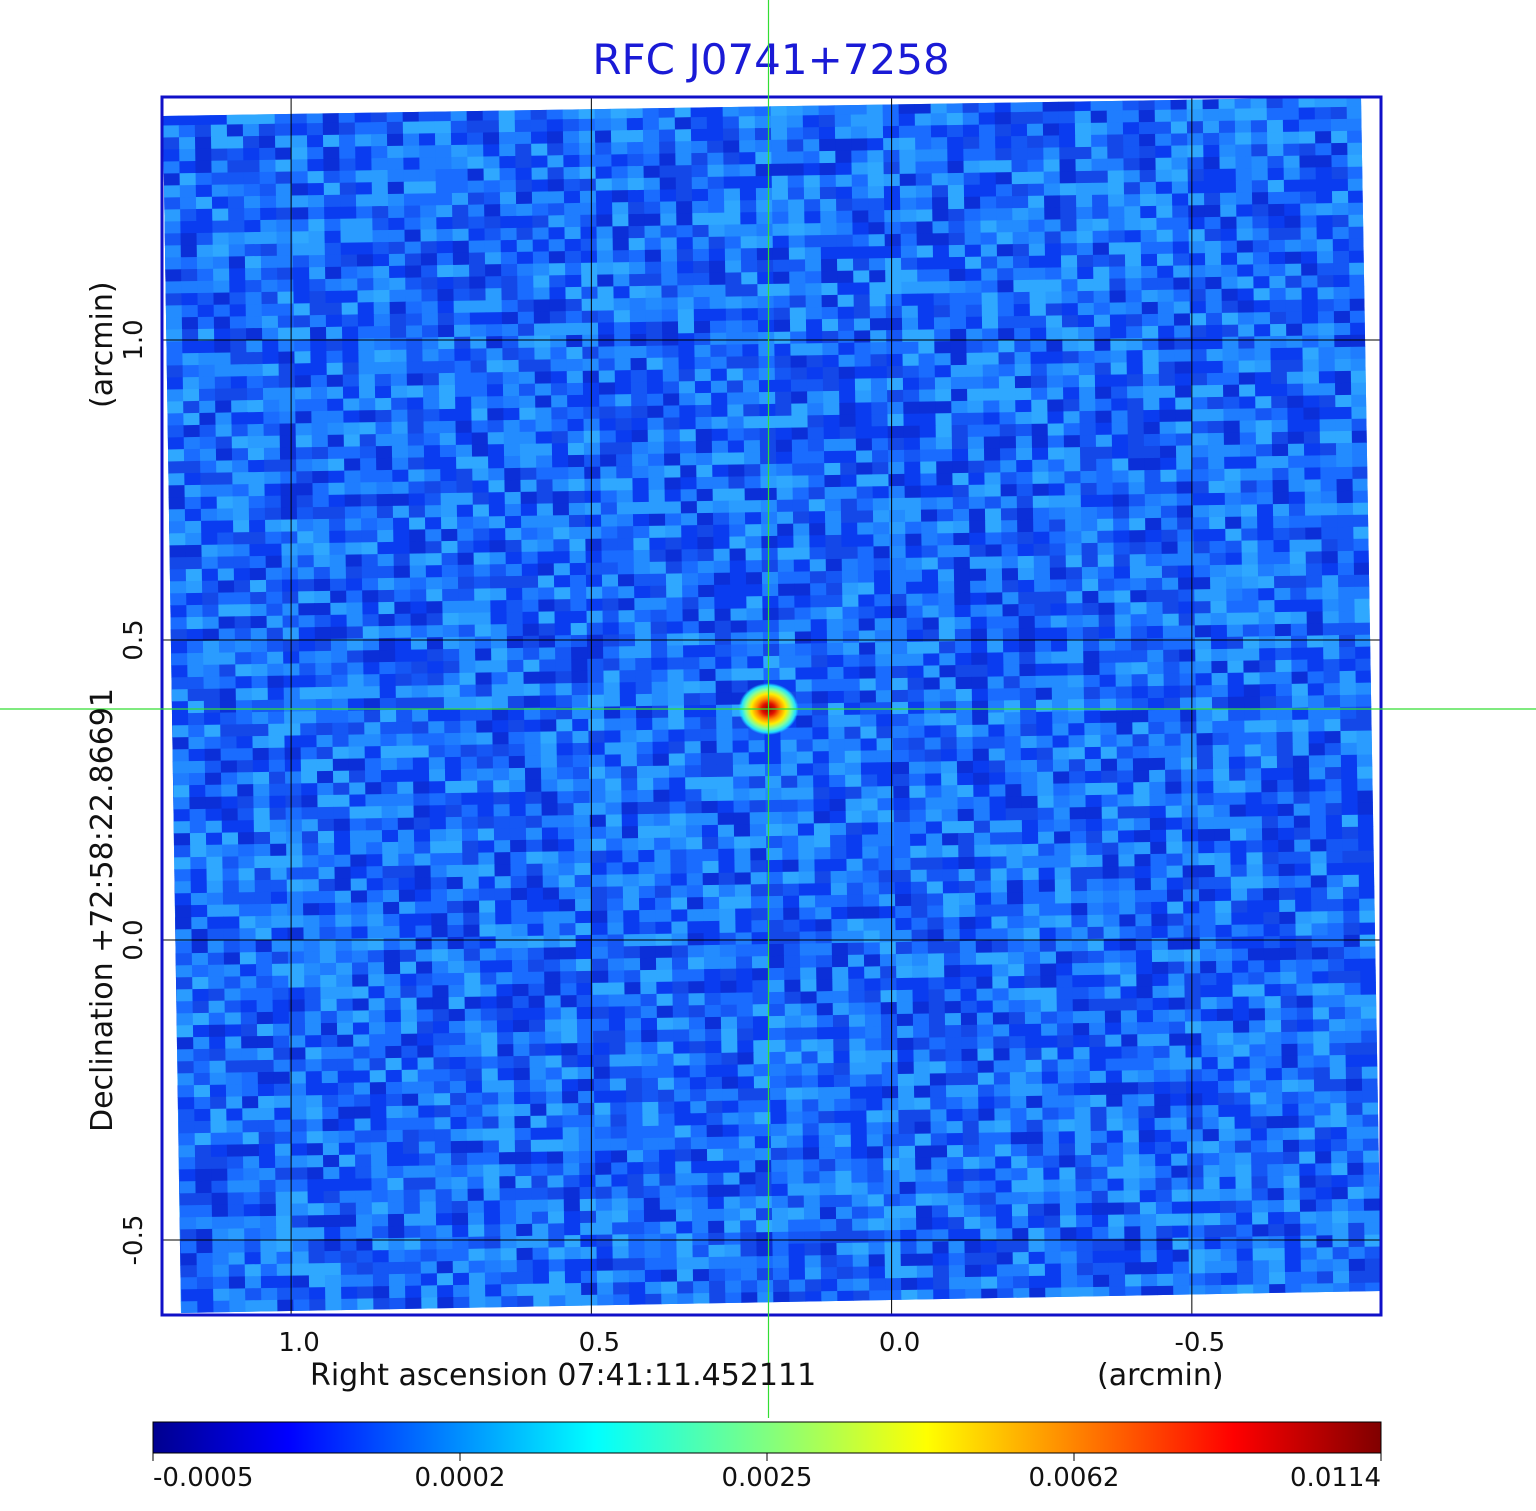 Image resolution: width=1536 pixels, height=1511 pixels. Describe the element at coordinates (767, 1437) in the screenshot. I see `colorbar` at that location.